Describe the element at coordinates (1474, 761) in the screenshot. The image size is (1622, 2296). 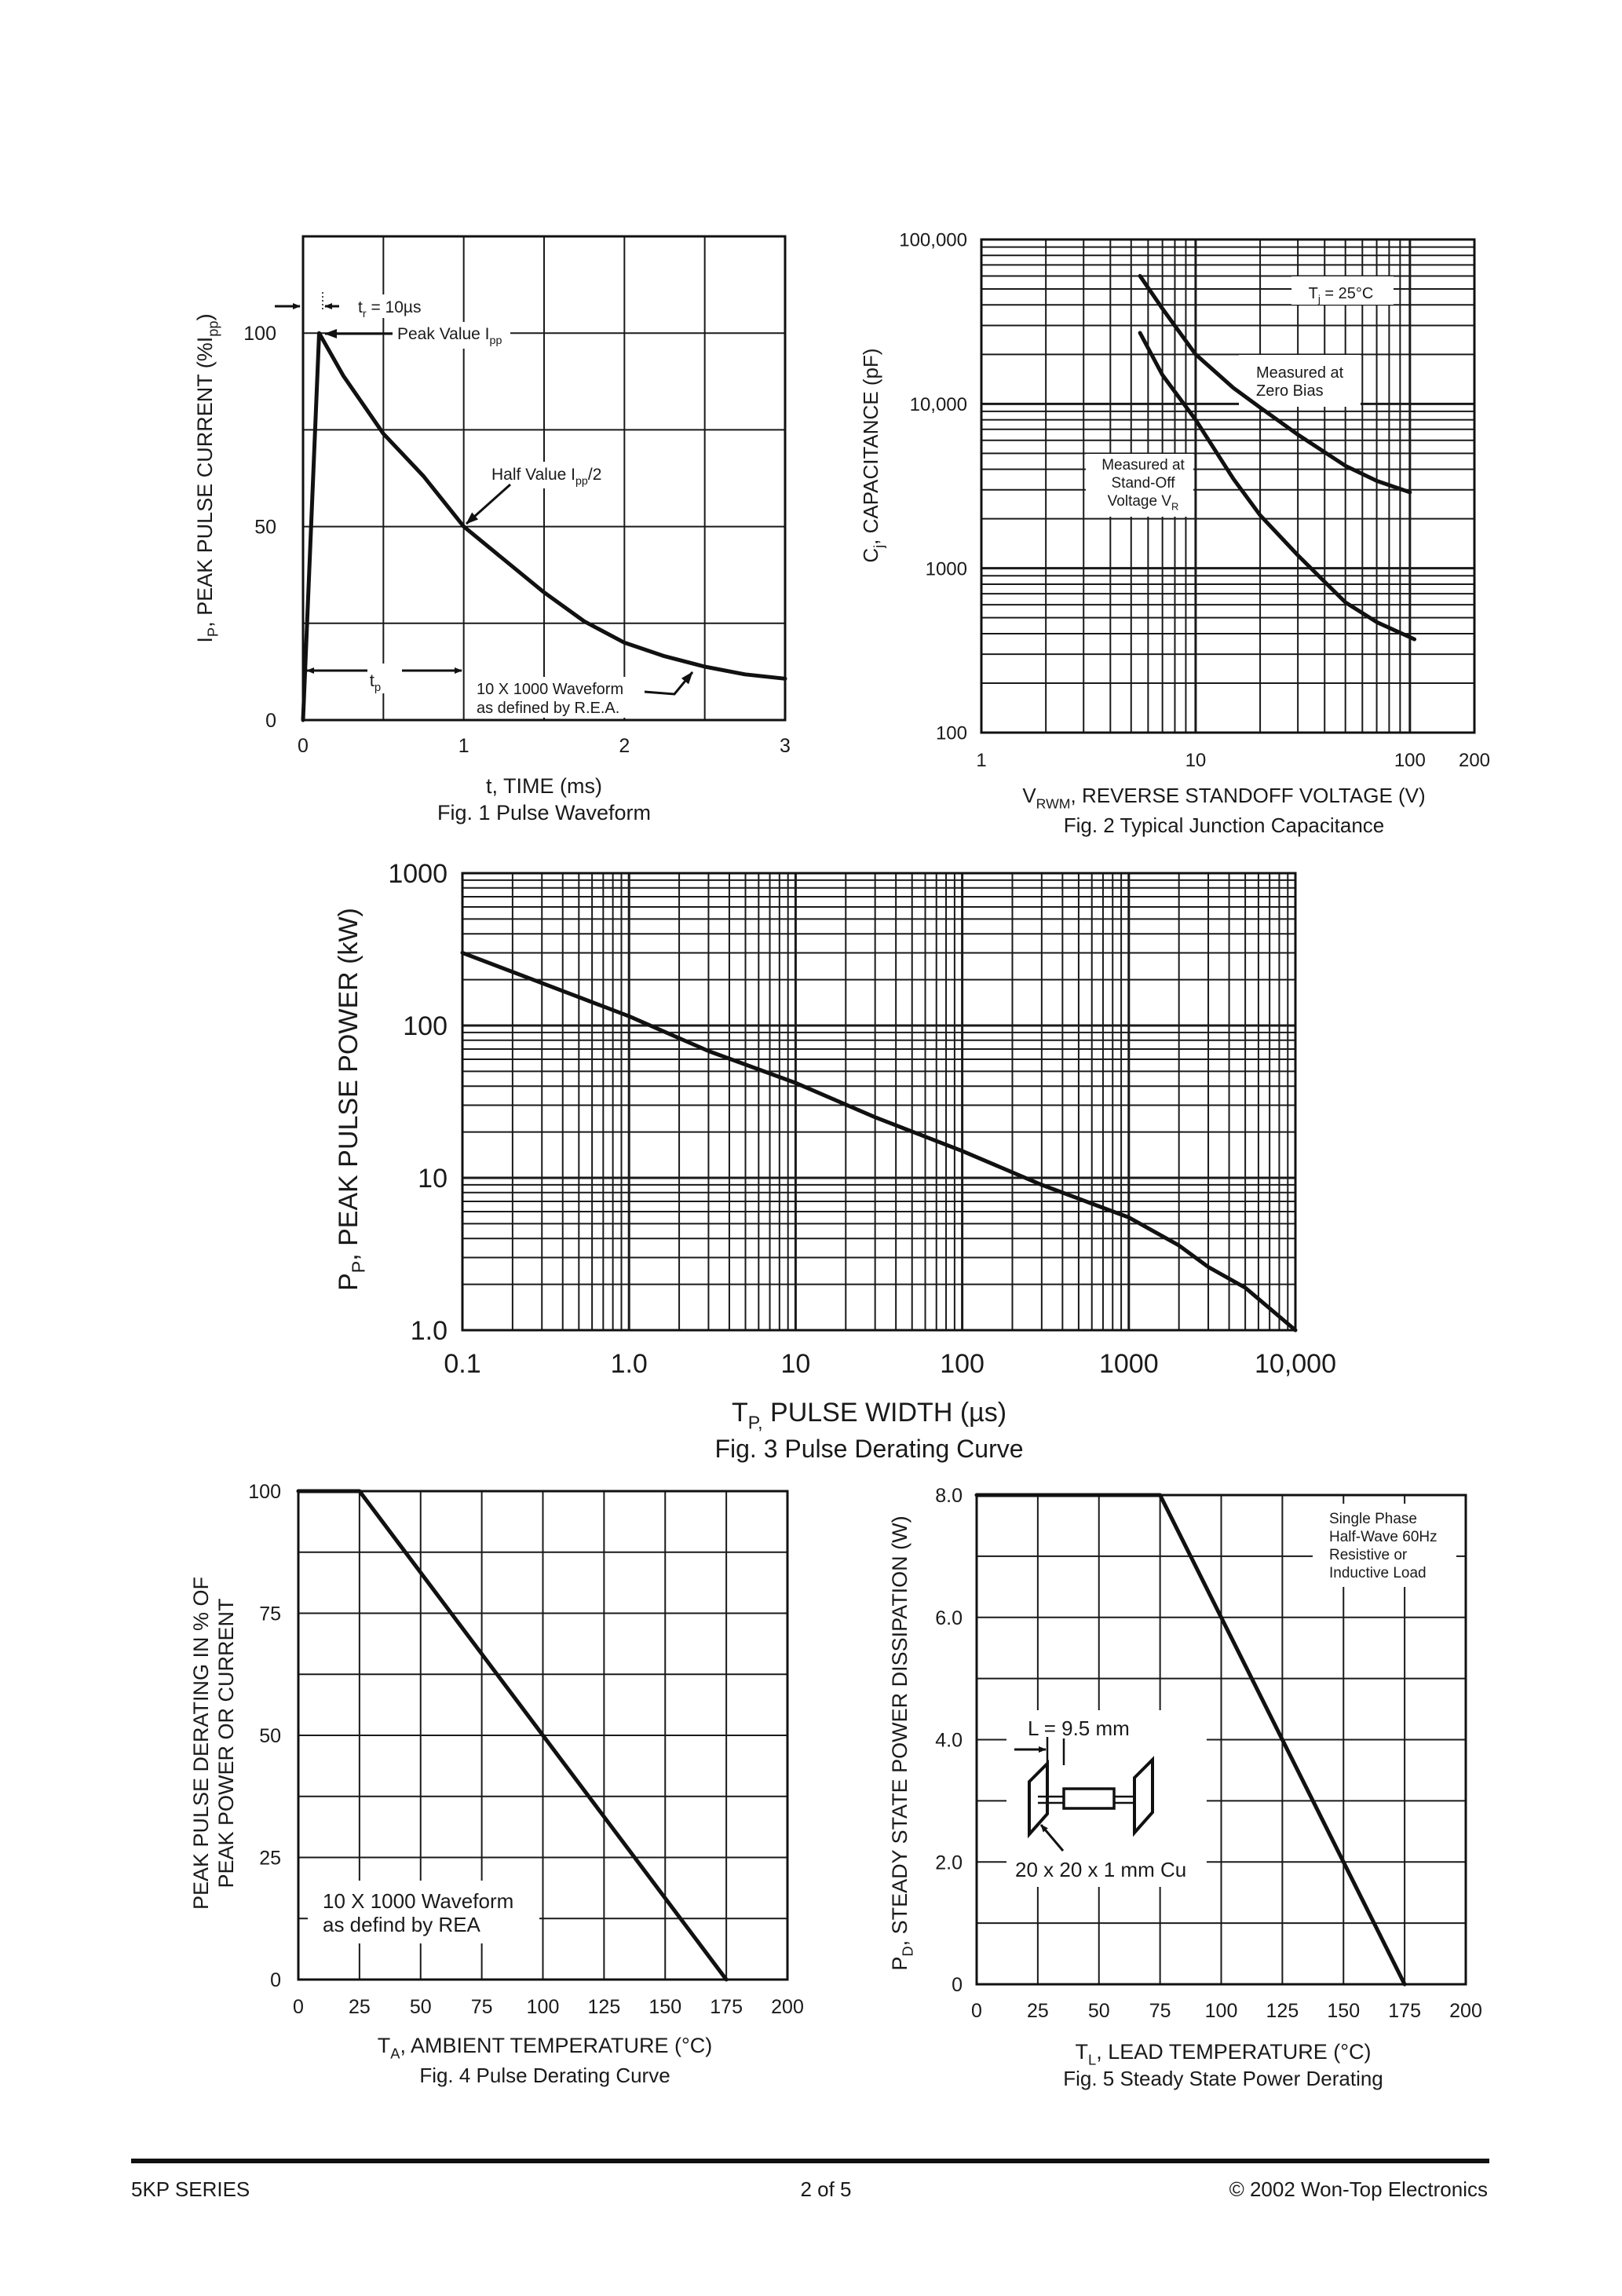
I see `x-tick-label: 200` at that location.